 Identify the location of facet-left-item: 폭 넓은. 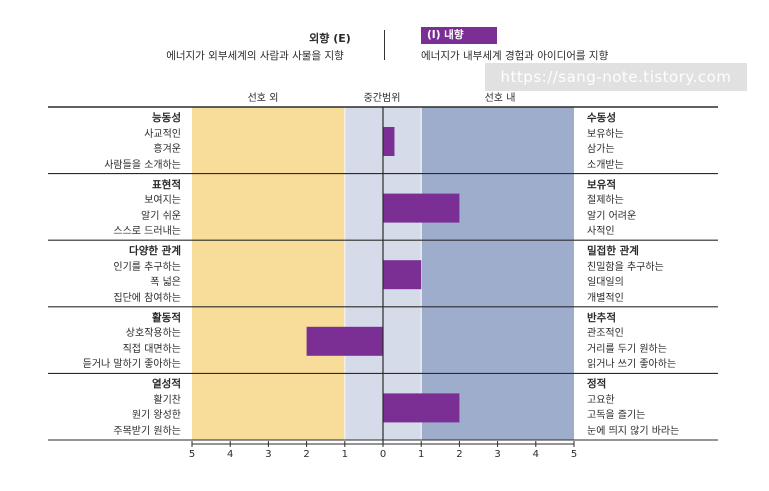
(165, 283).